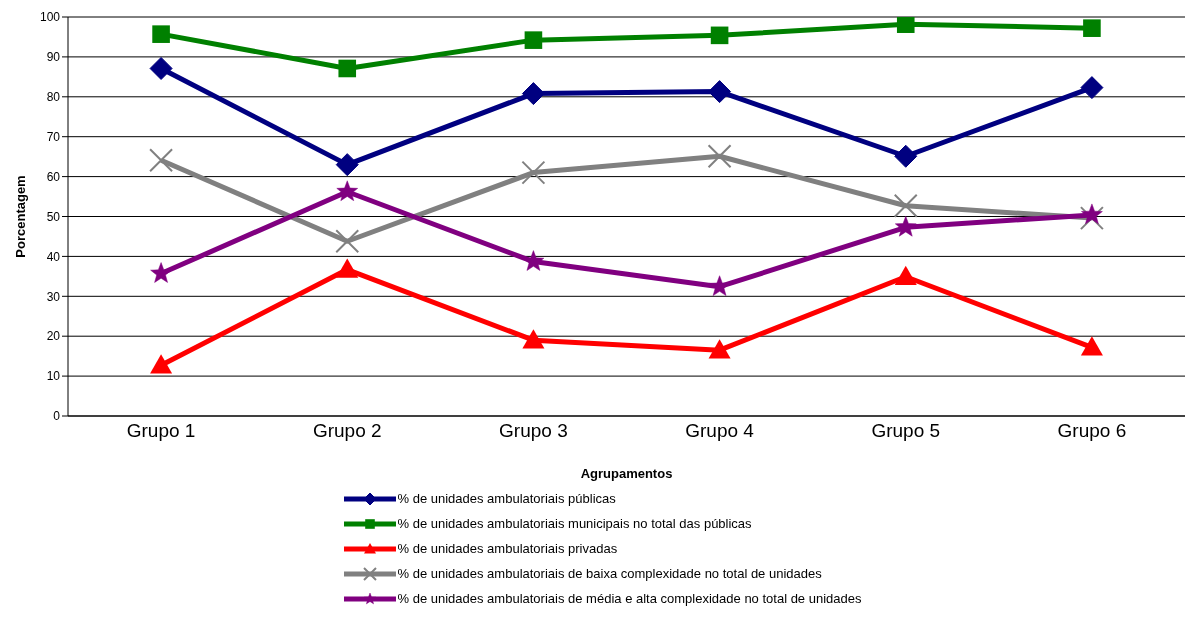  What do you see at coordinates (53, 57) in the screenshot?
I see `y-tick-label: 90` at bounding box center [53, 57].